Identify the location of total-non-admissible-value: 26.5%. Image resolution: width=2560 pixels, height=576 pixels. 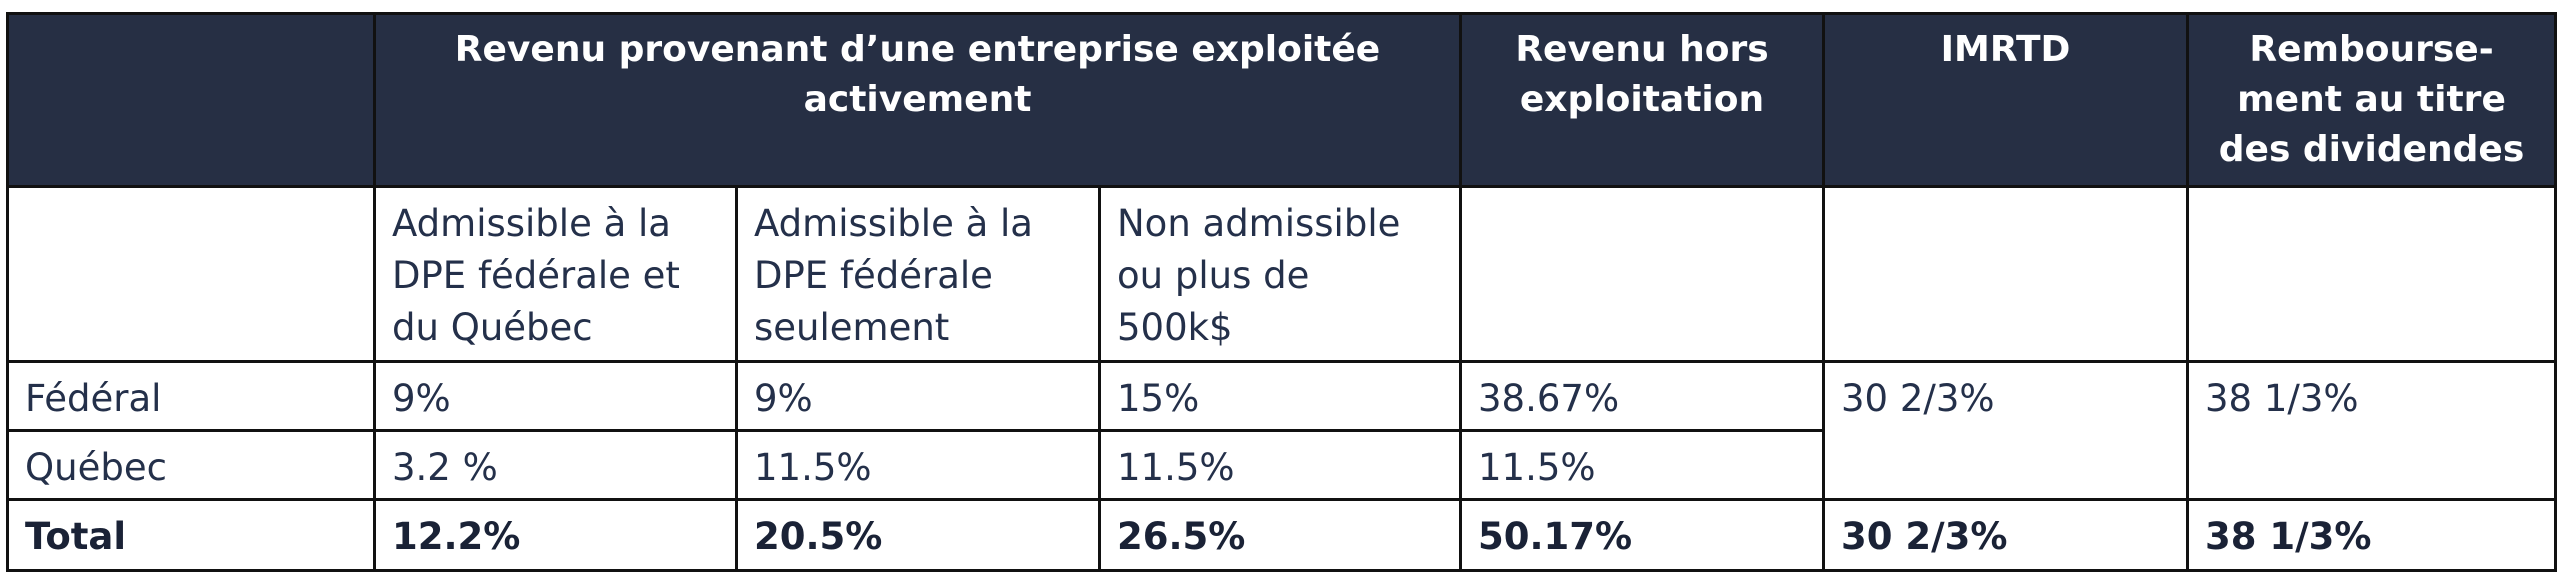
(1280, 535).